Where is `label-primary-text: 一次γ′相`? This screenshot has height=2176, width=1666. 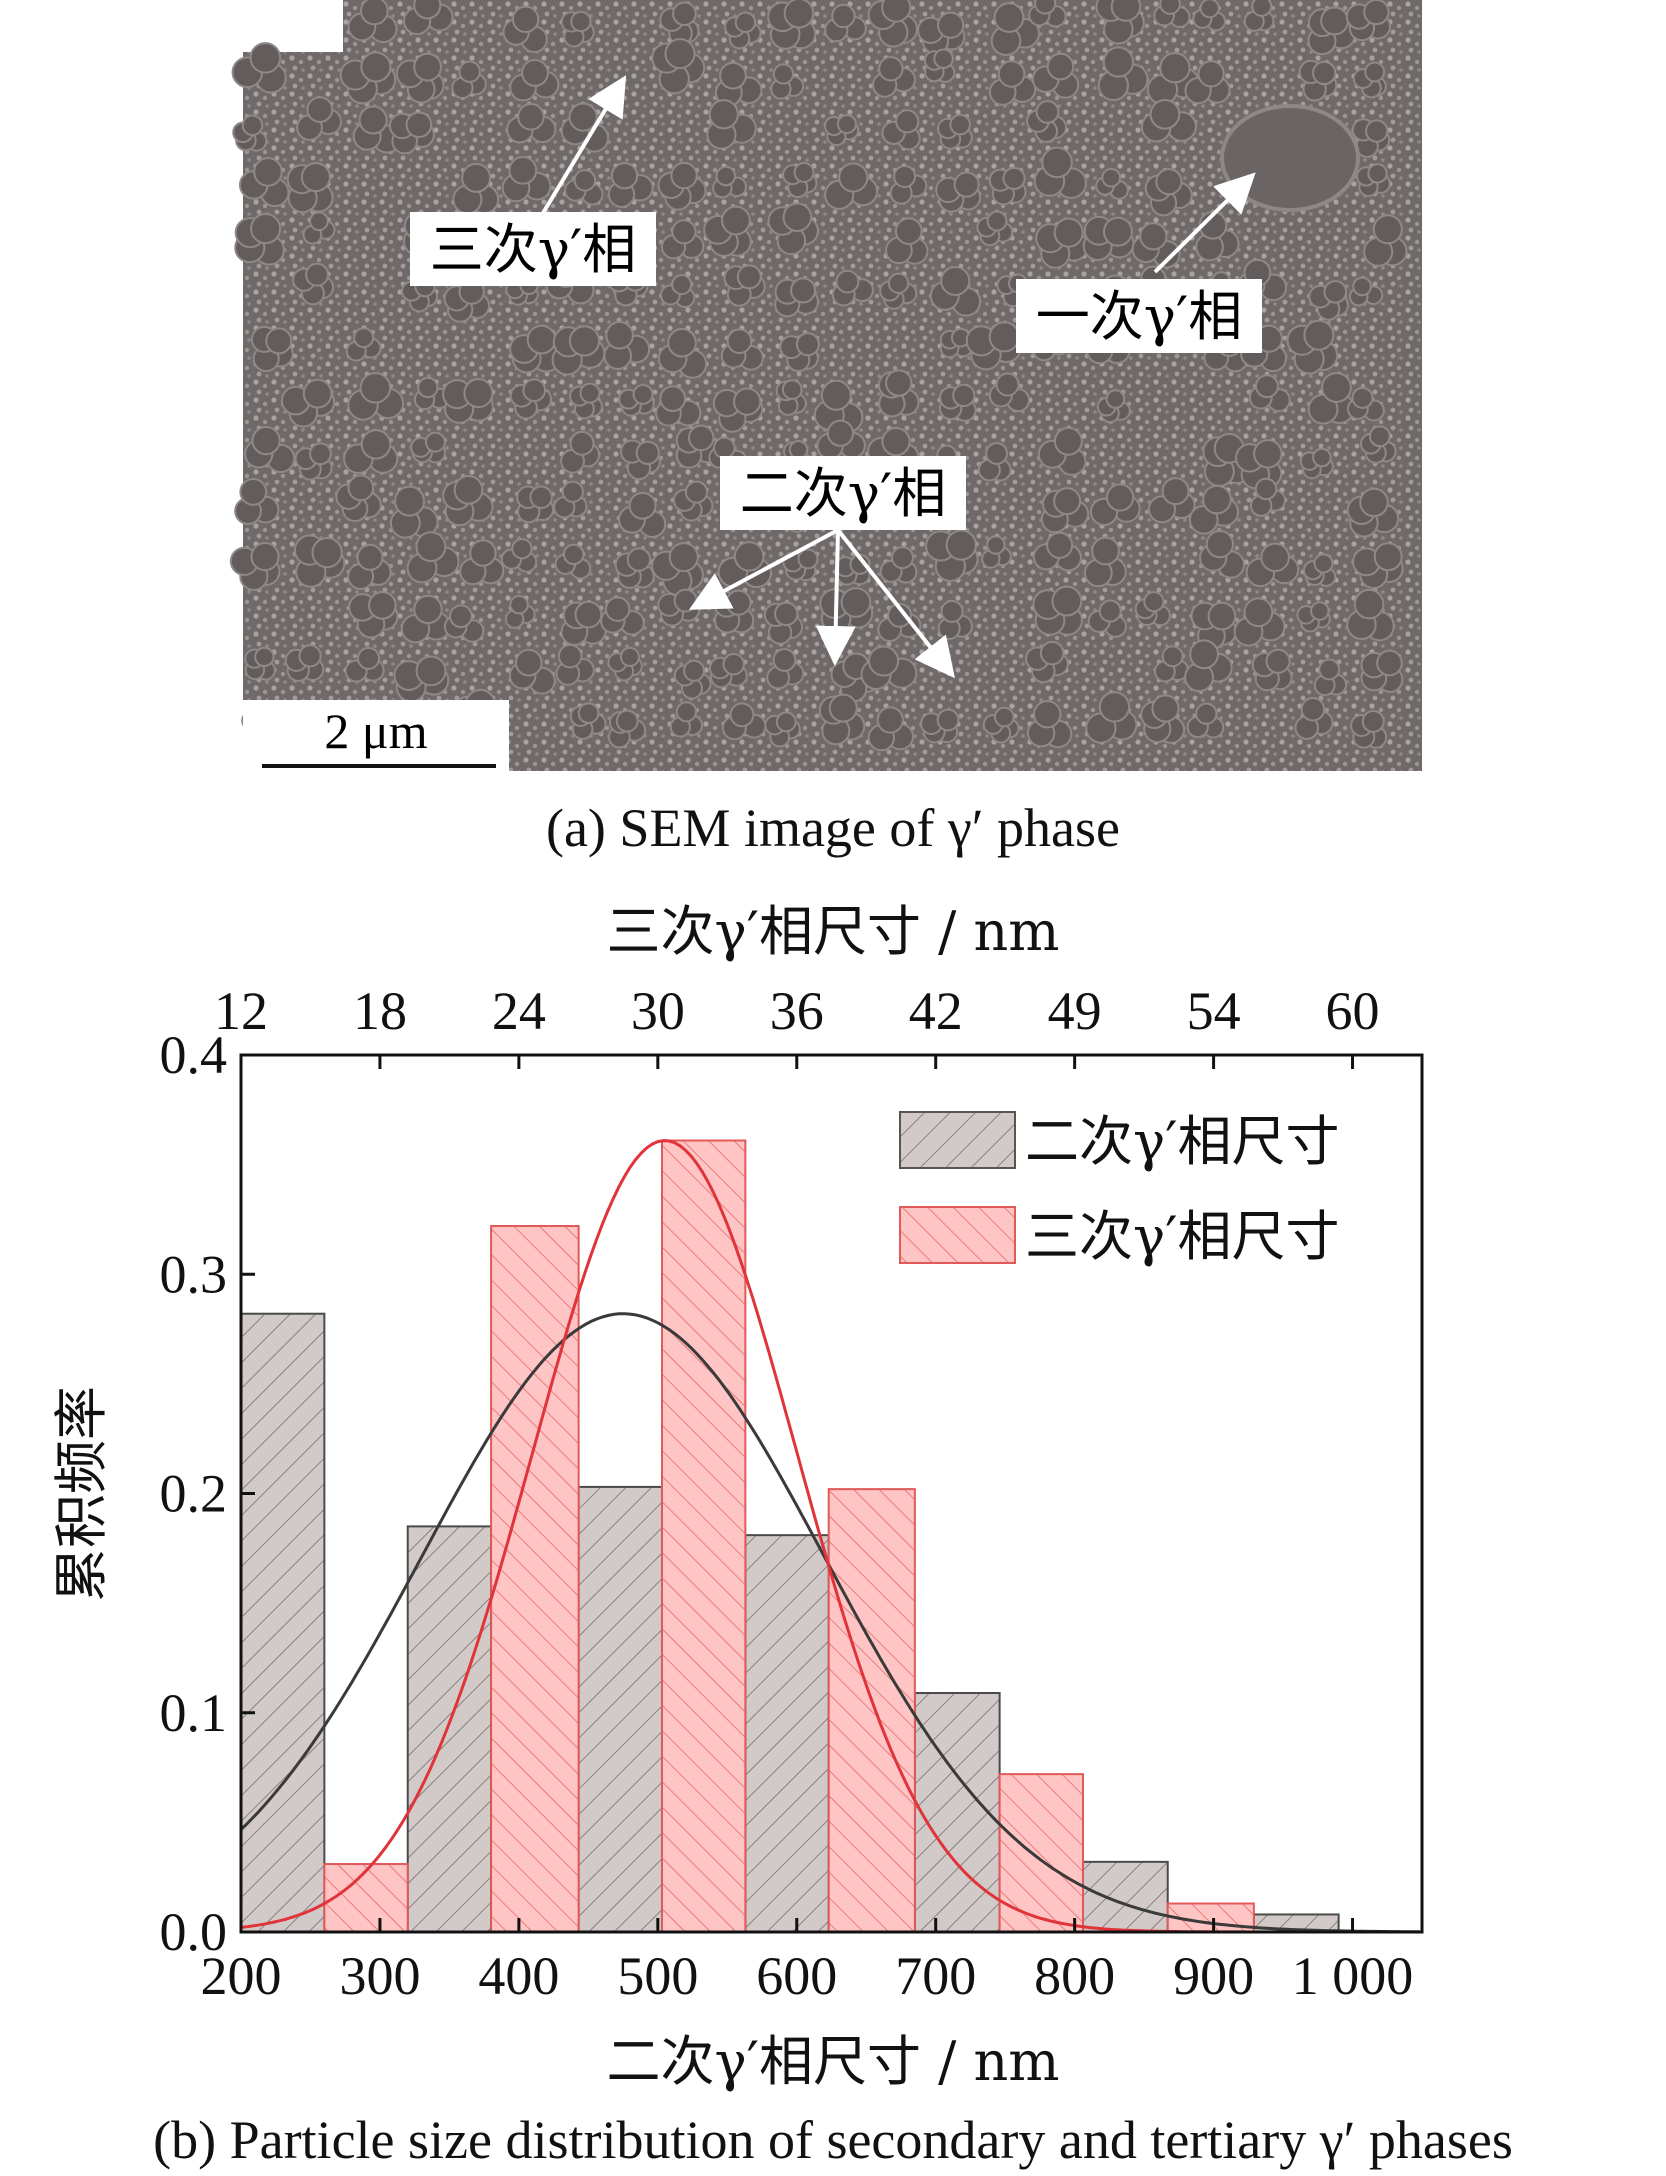 label-primary-text: 一次γ′相 is located at coordinates (1139, 316).